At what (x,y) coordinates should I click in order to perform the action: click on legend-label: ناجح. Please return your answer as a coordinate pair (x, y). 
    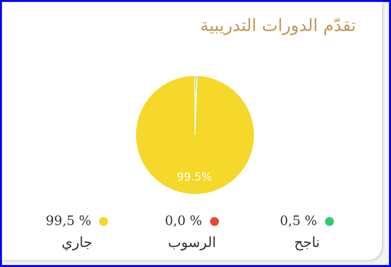
    Looking at the image, I should click on (307, 243).